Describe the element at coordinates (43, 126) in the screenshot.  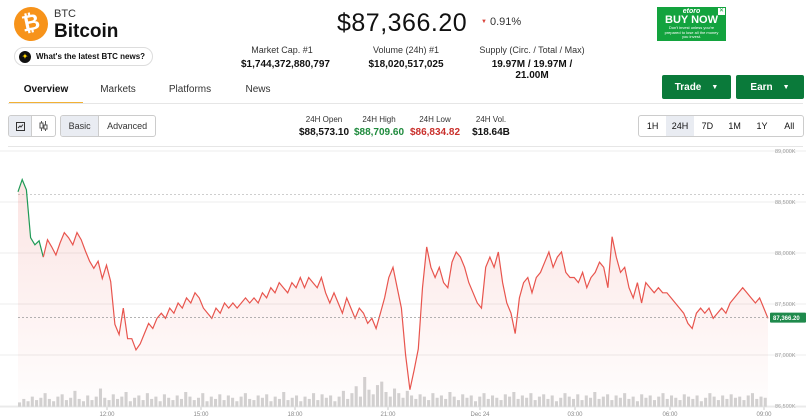
I see `candlestick-icon` at that location.